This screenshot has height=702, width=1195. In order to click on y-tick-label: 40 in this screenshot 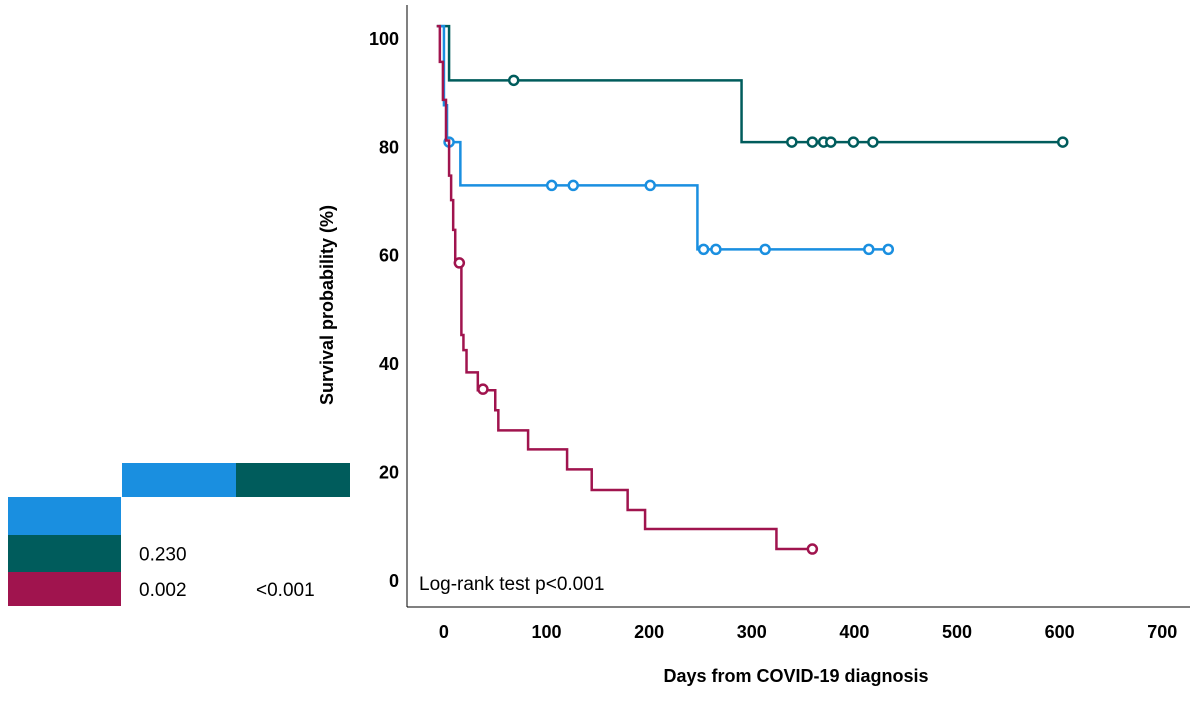, I will do `click(389, 364)`.